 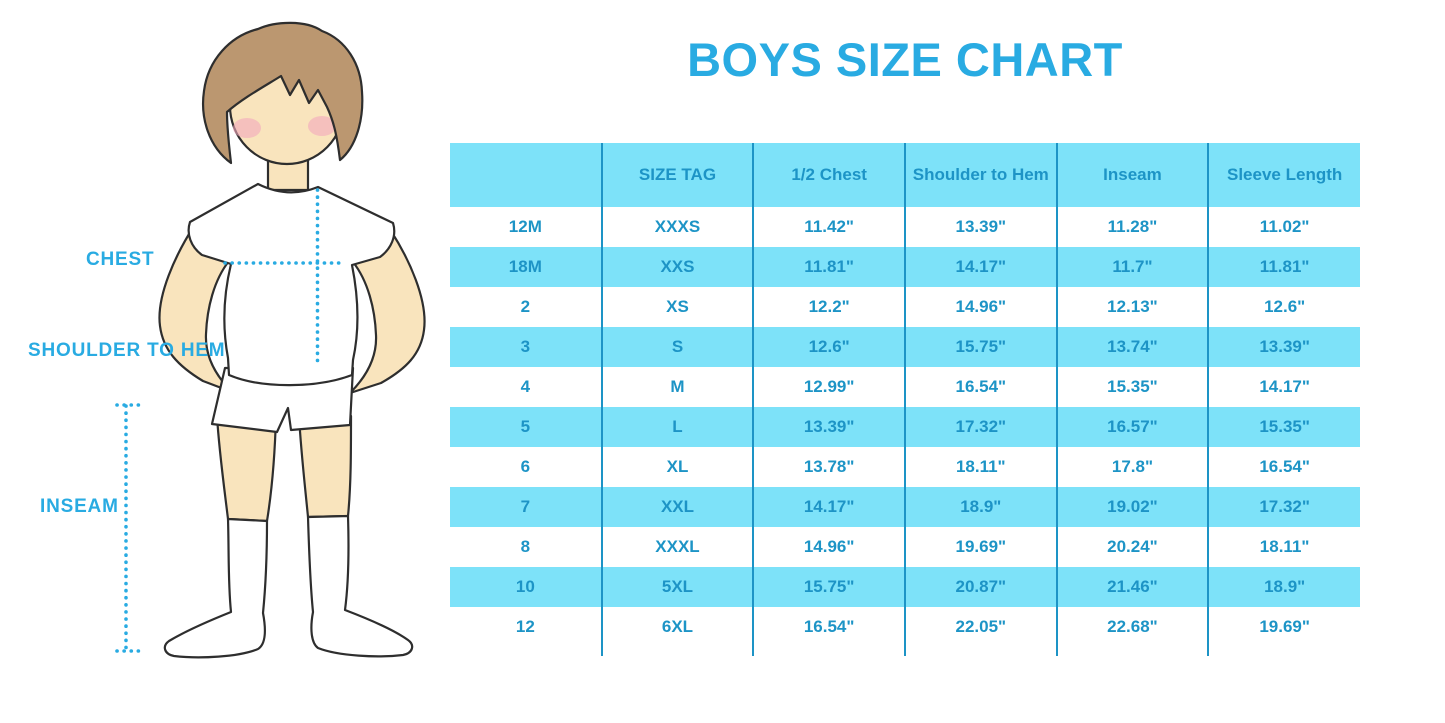 What do you see at coordinates (828, 387) in the screenshot?
I see `table-cell: 12.99"` at bounding box center [828, 387].